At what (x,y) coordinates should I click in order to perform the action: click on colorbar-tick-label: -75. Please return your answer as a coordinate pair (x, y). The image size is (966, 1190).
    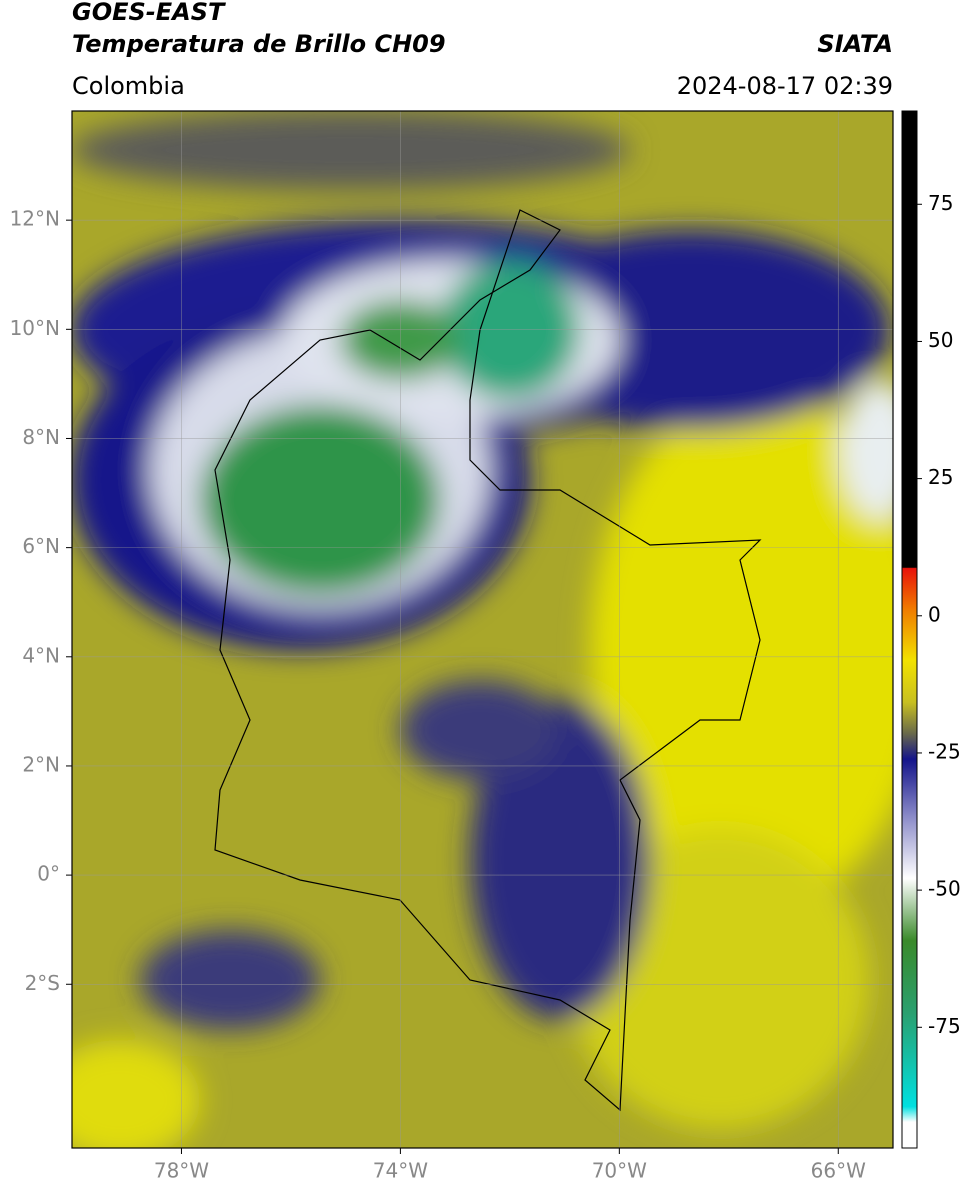
    Looking at the image, I should click on (944, 1026).